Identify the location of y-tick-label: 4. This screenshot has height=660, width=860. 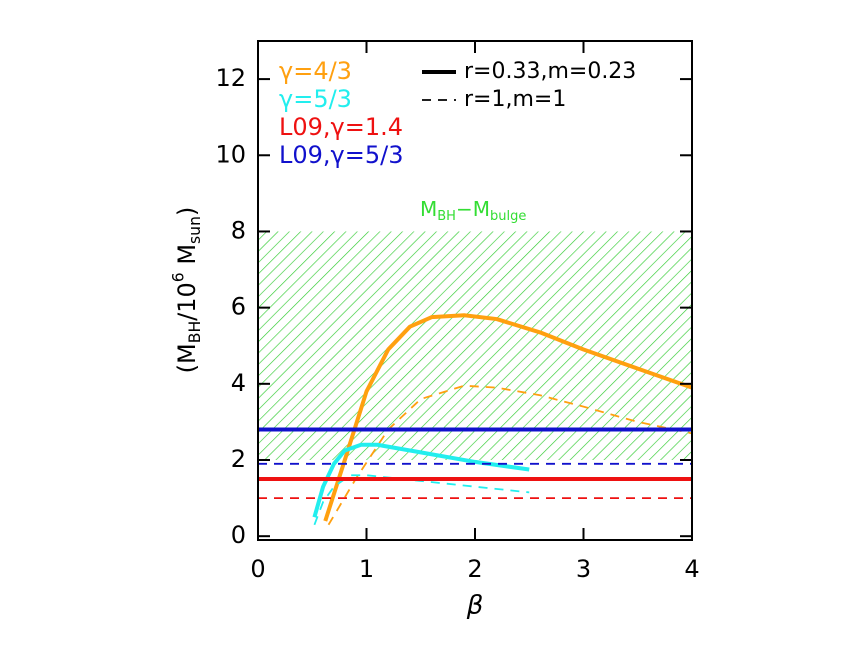
(238, 383).